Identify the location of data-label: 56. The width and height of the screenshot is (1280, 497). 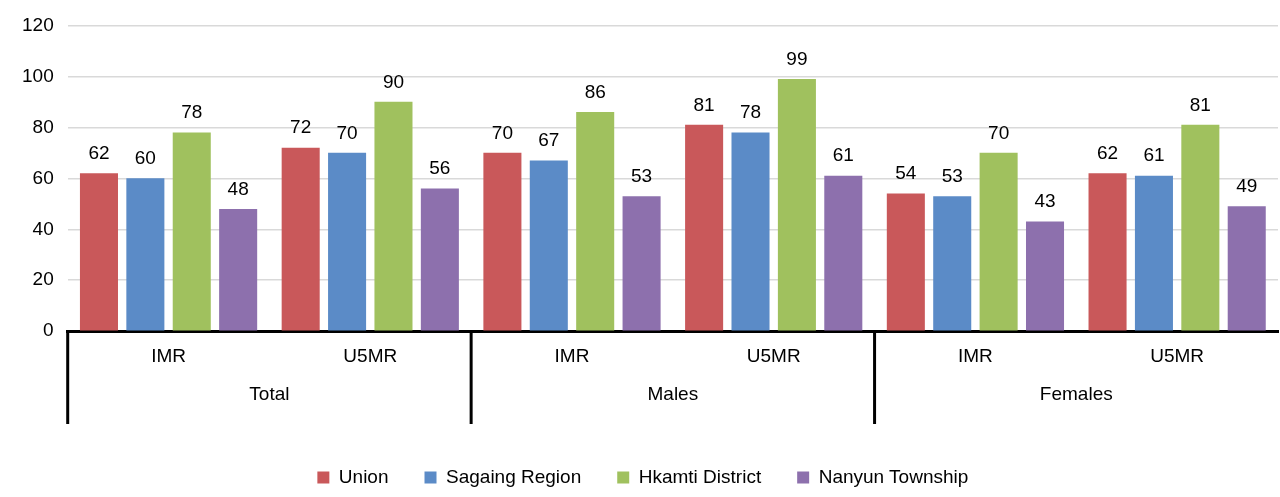
(440, 168).